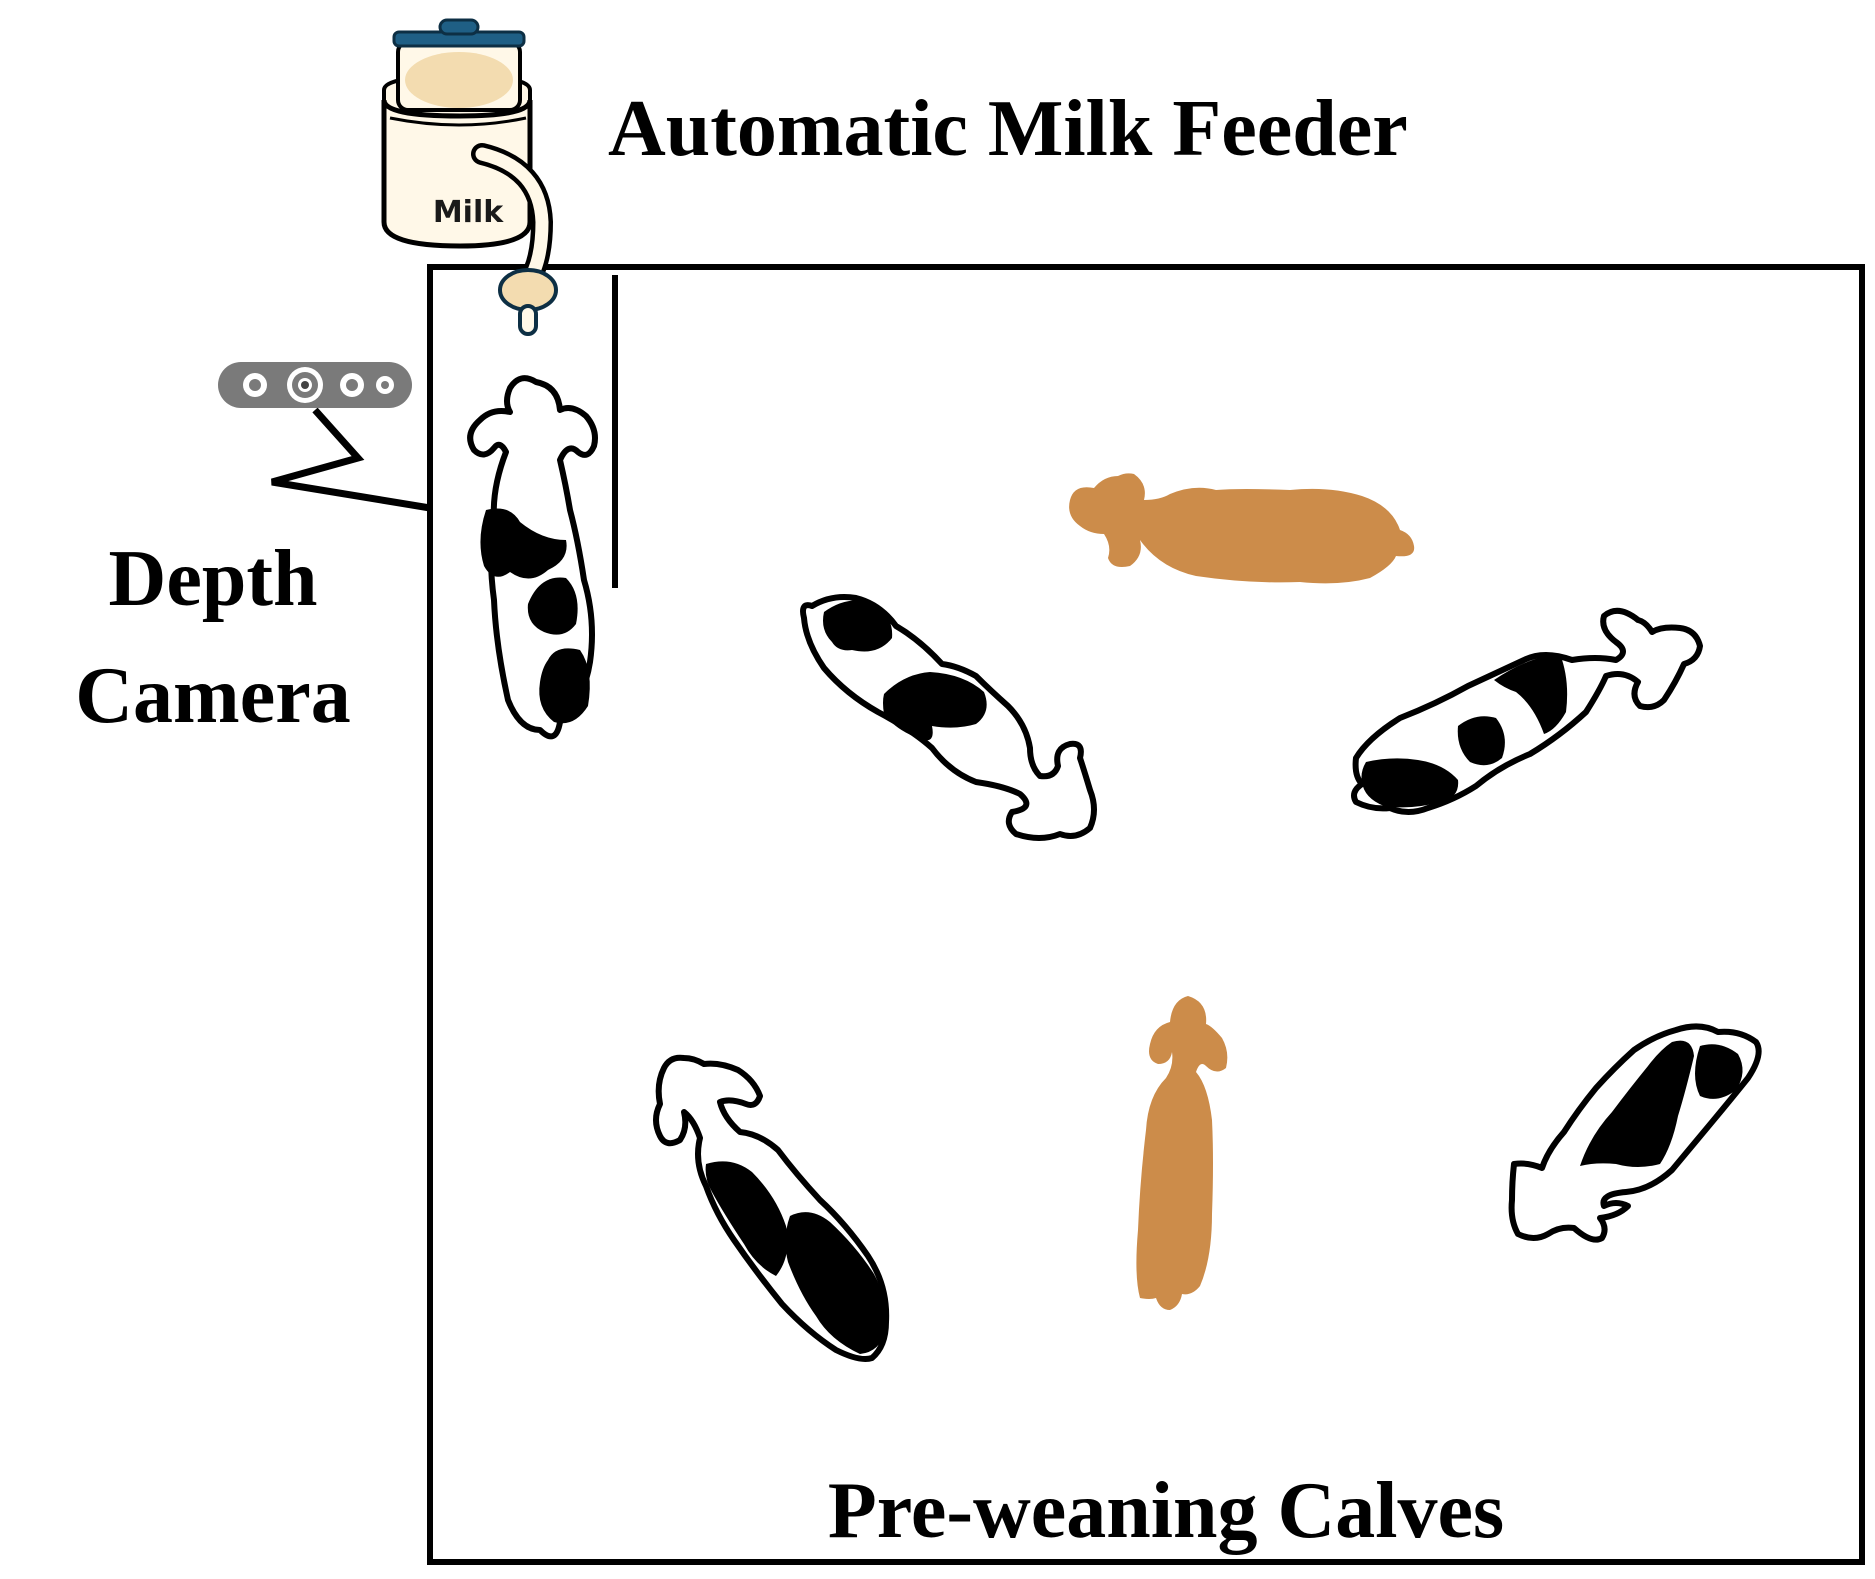  Describe the element at coordinates (213, 579) in the screenshot. I see `camera-label-line1: Depth` at that location.